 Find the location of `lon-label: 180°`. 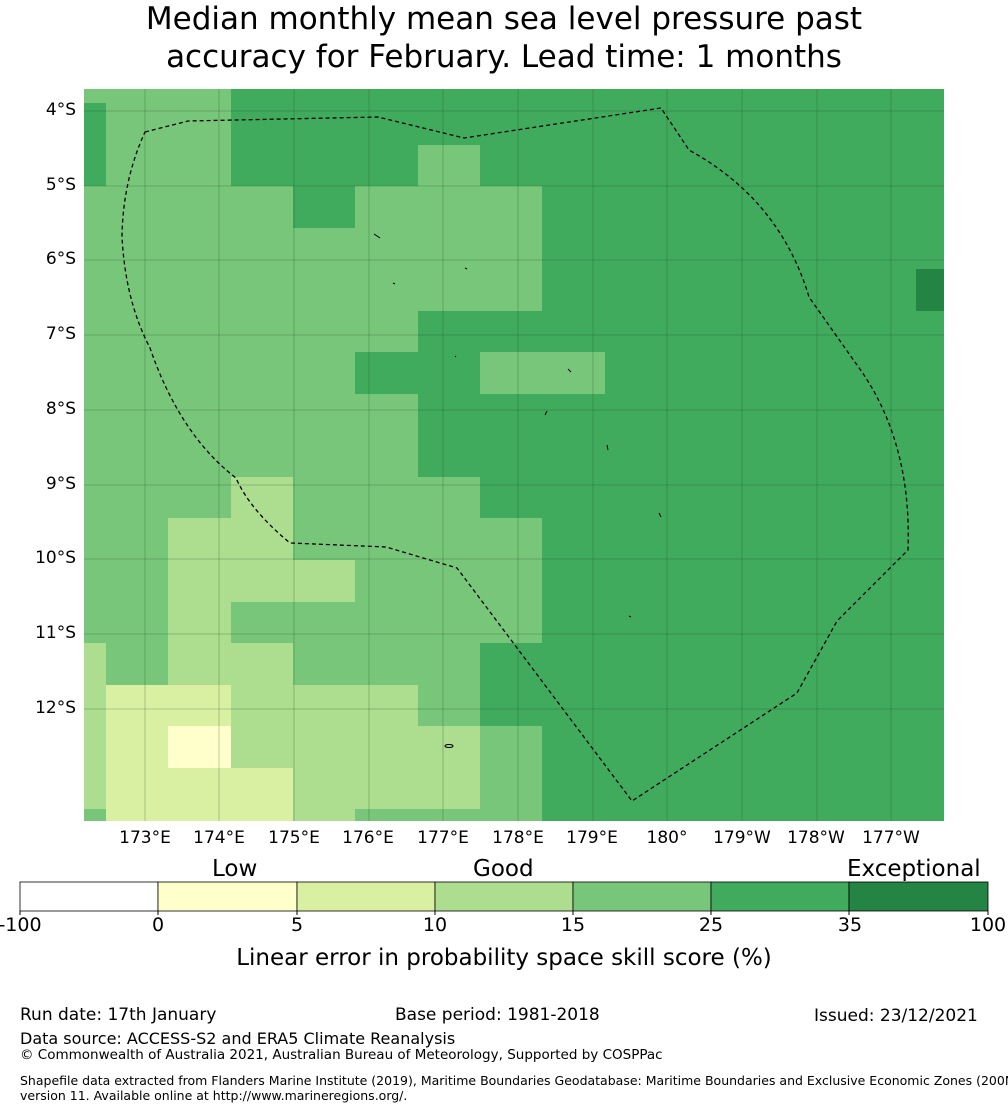

lon-label: 180° is located at coordinates (667, 838).